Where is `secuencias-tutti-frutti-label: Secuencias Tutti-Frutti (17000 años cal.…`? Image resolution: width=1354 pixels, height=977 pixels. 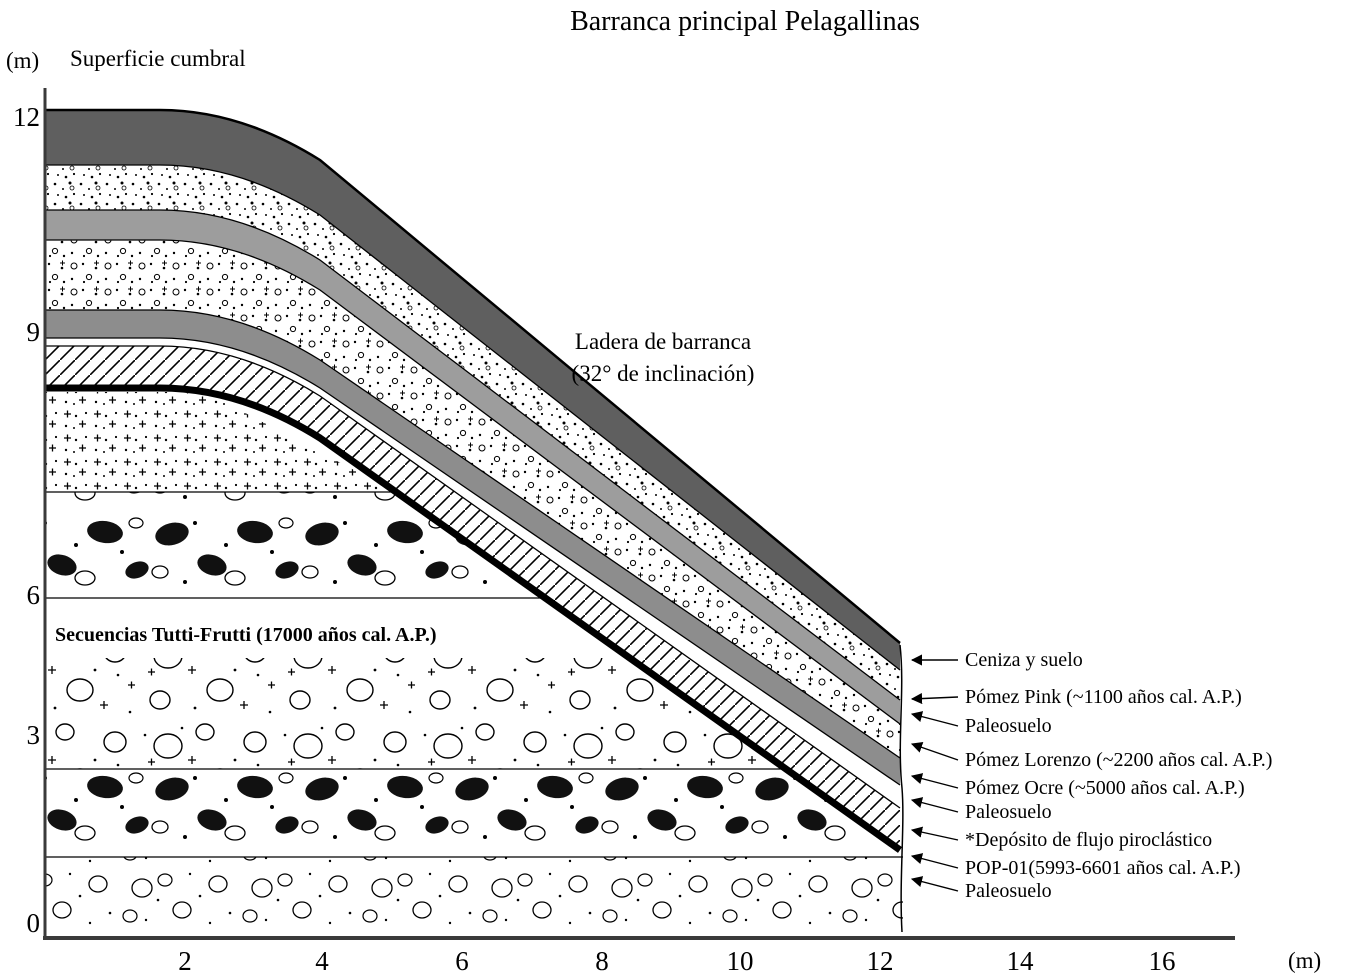
secuencias-tutti-frutti-label: Secuencias Tutti-Frutti (17000 años cal.… is located at coordinates (246, 635).